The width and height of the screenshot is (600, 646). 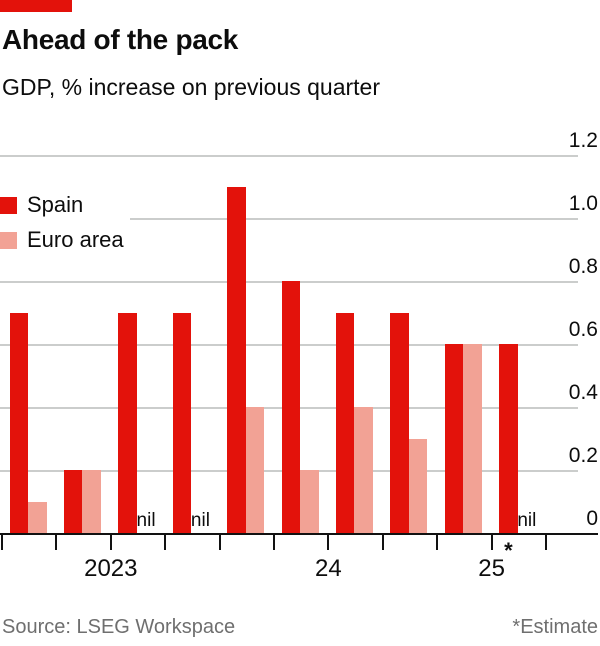 What do you see at coordinates (200, 520) in the screenshot?
I see `nil-label-2023-q4: nil` at bounding box center [200, 520].